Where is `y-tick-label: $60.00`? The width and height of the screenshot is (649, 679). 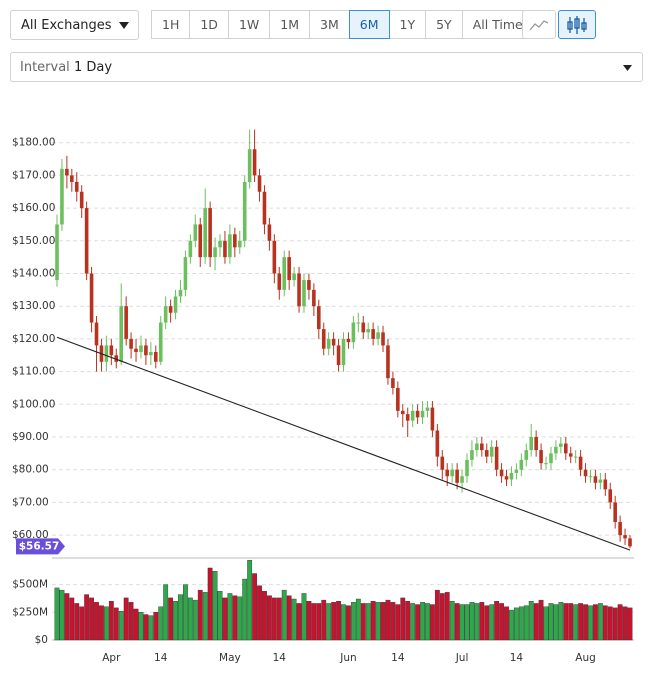
y-tick-label: $60.00 is located at coordinates (30, 535).